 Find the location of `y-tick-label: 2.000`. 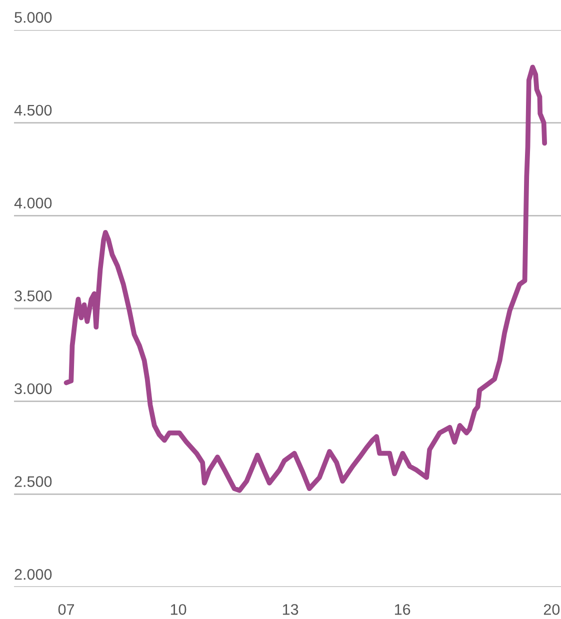

y-tick-label: 2.000 is located at coordinates (33, 574).